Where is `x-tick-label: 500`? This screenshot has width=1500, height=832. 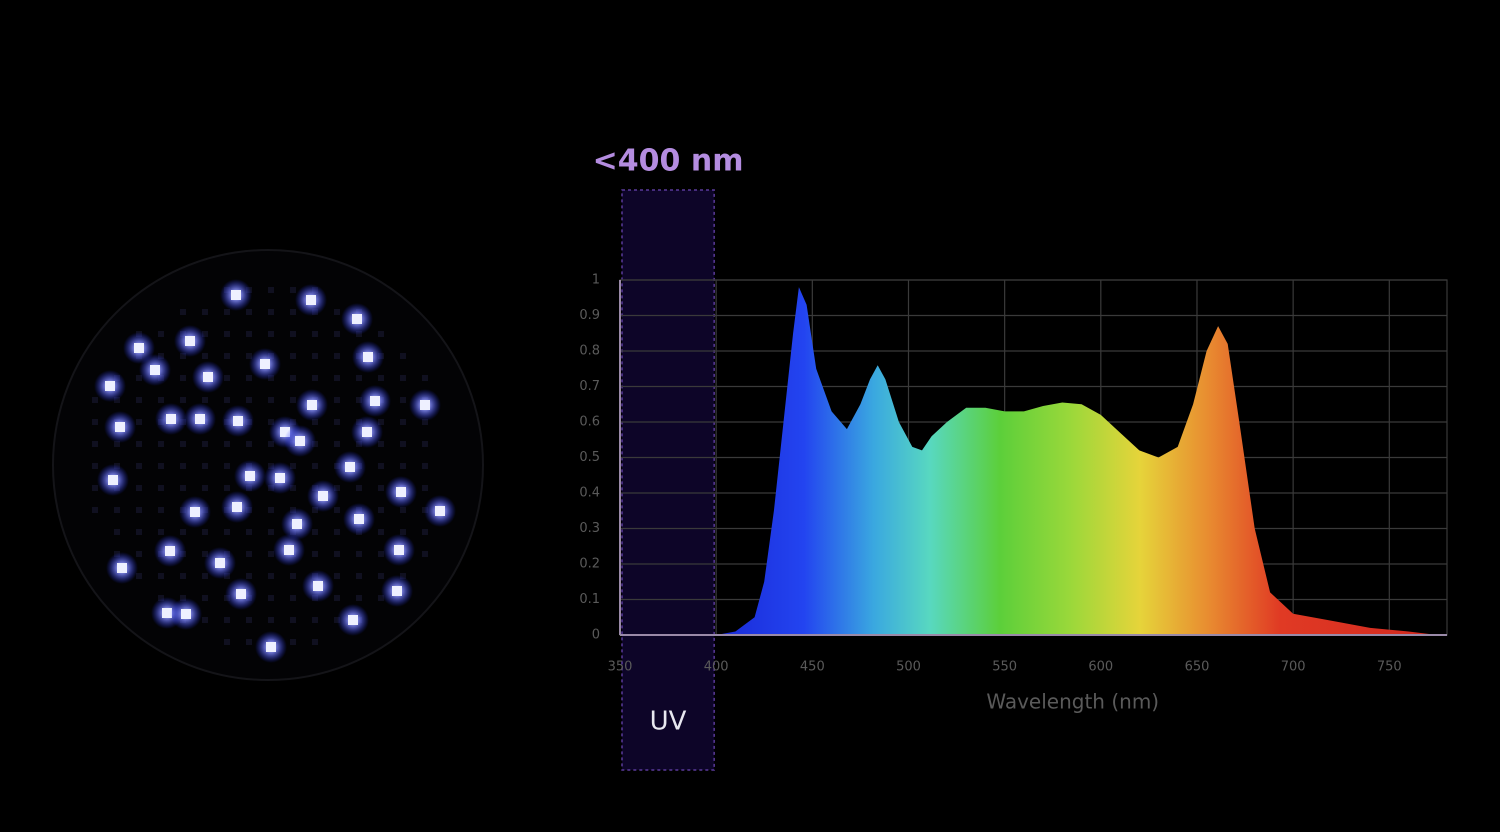
x-tick-label: 500 is located at coordinates (908, 667).